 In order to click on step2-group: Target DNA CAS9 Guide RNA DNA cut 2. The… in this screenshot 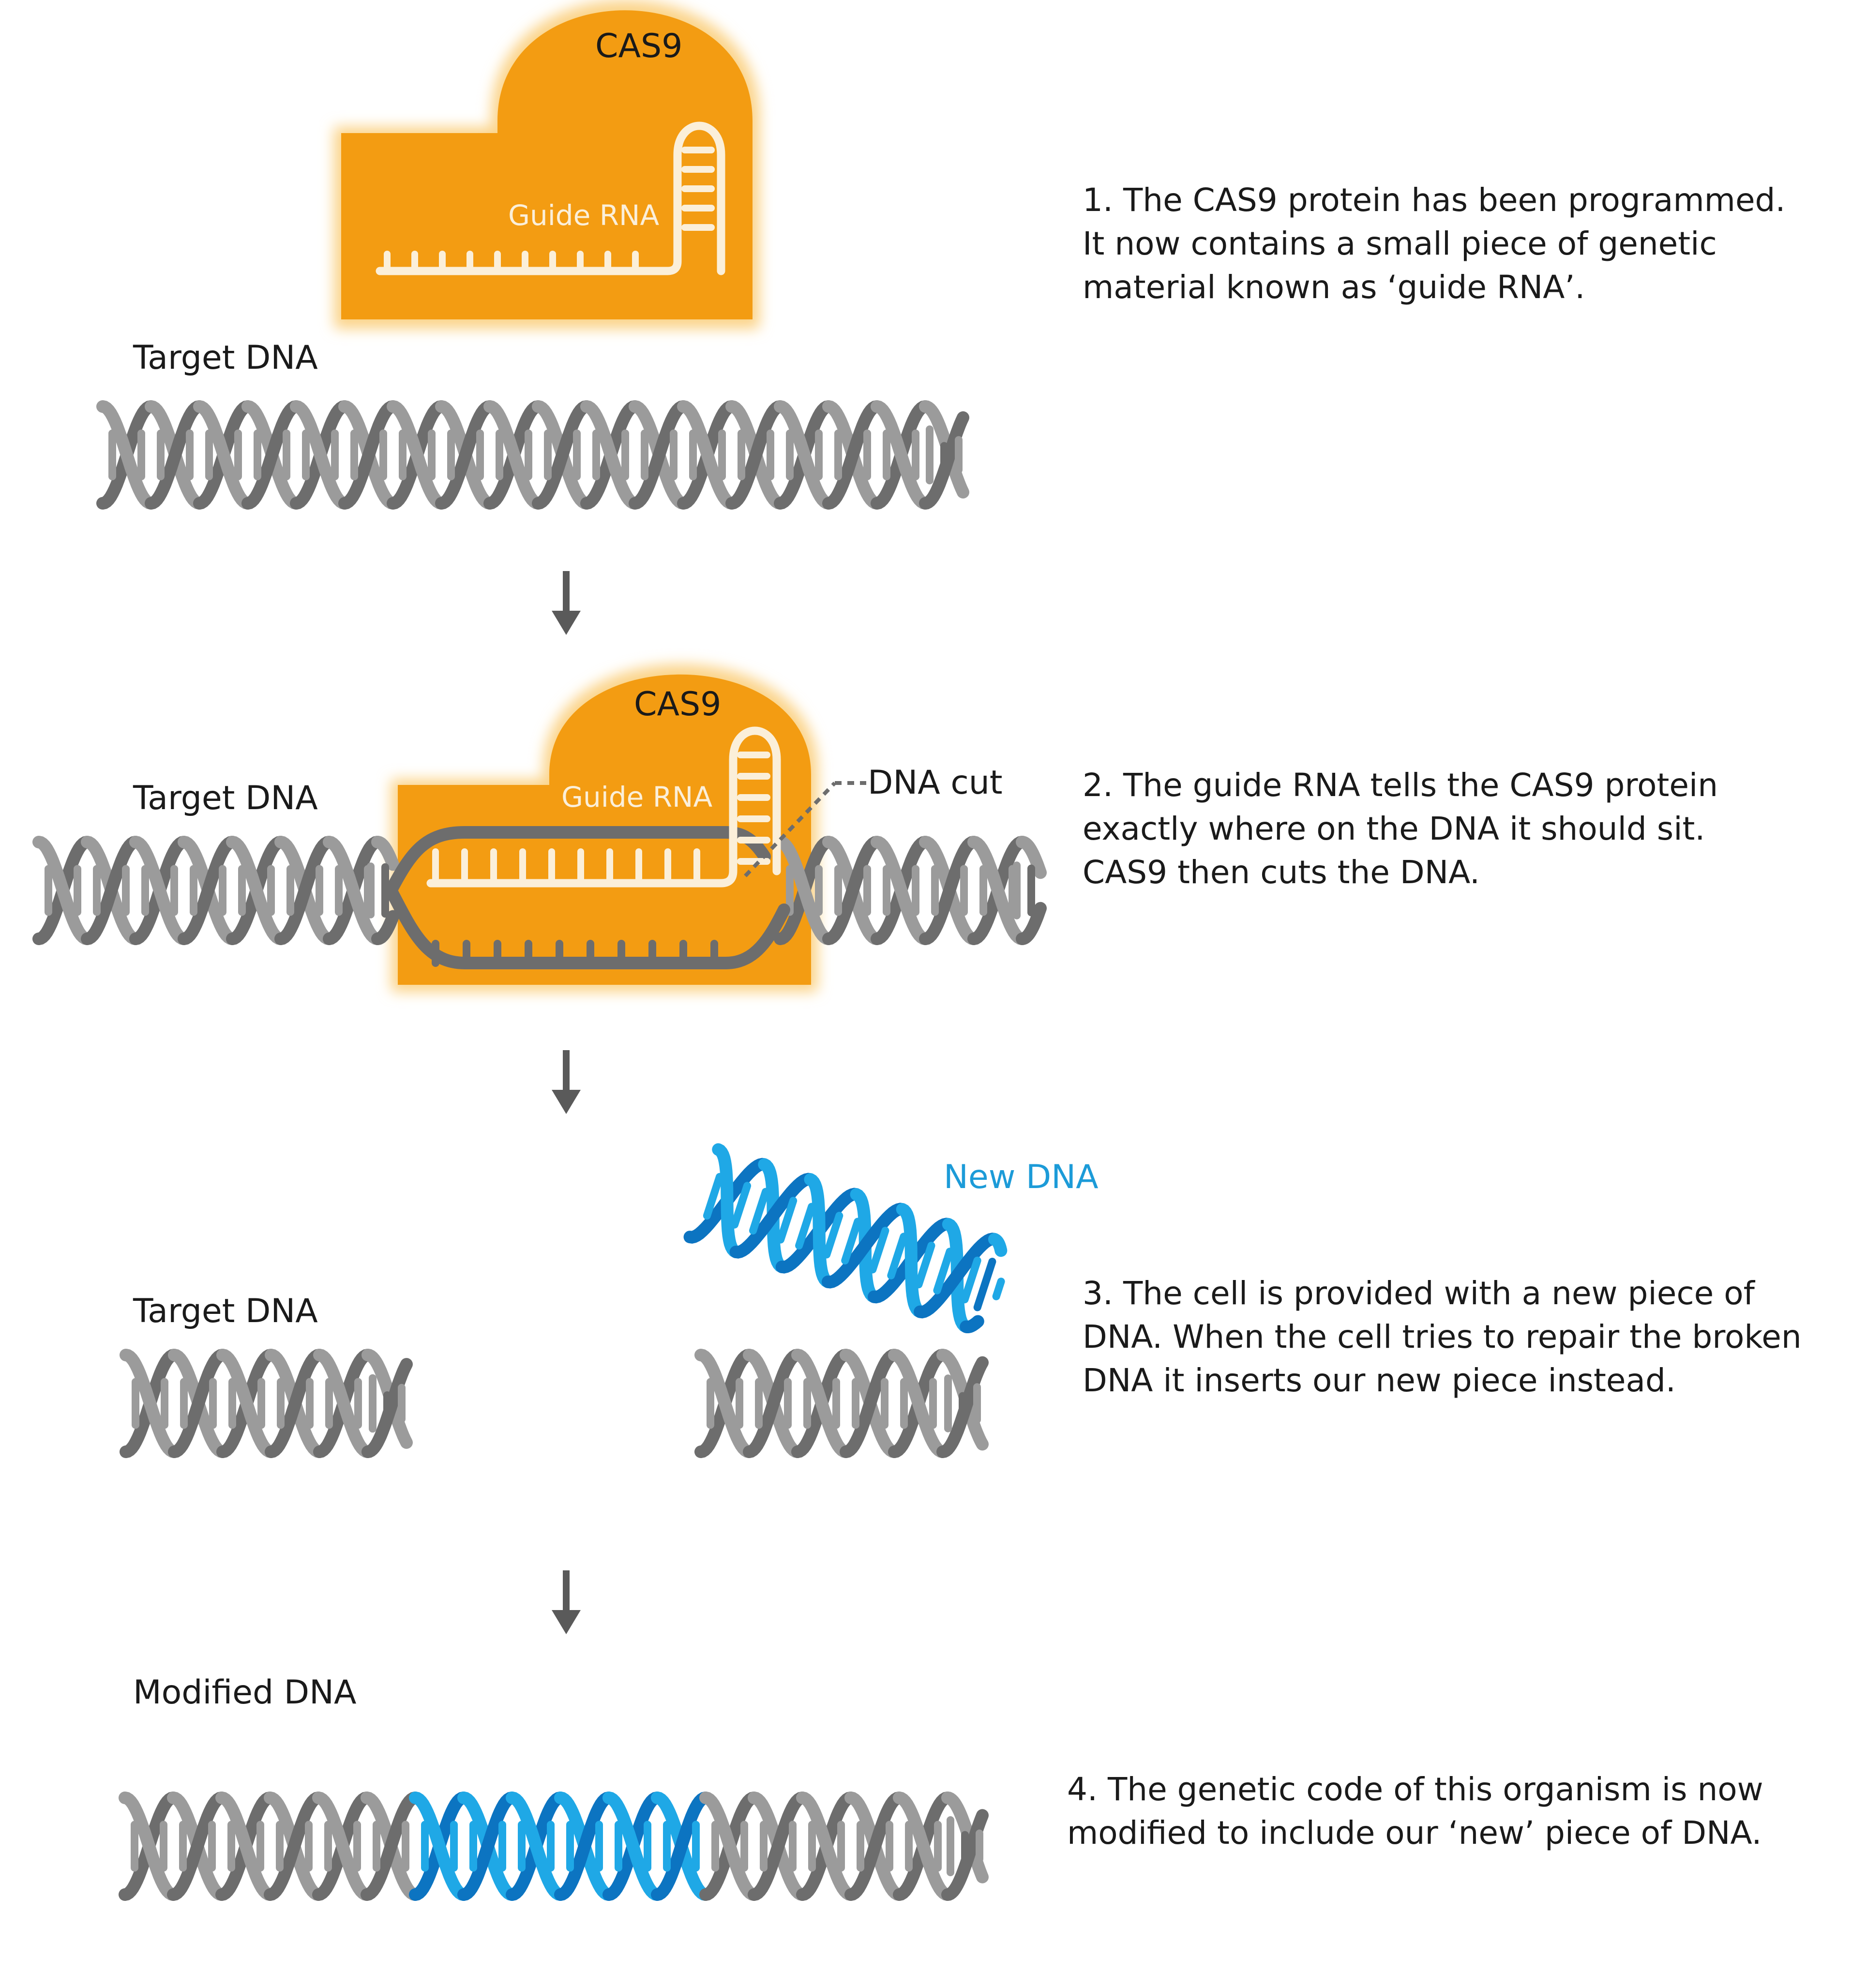, I will do `click(875, 828)`.